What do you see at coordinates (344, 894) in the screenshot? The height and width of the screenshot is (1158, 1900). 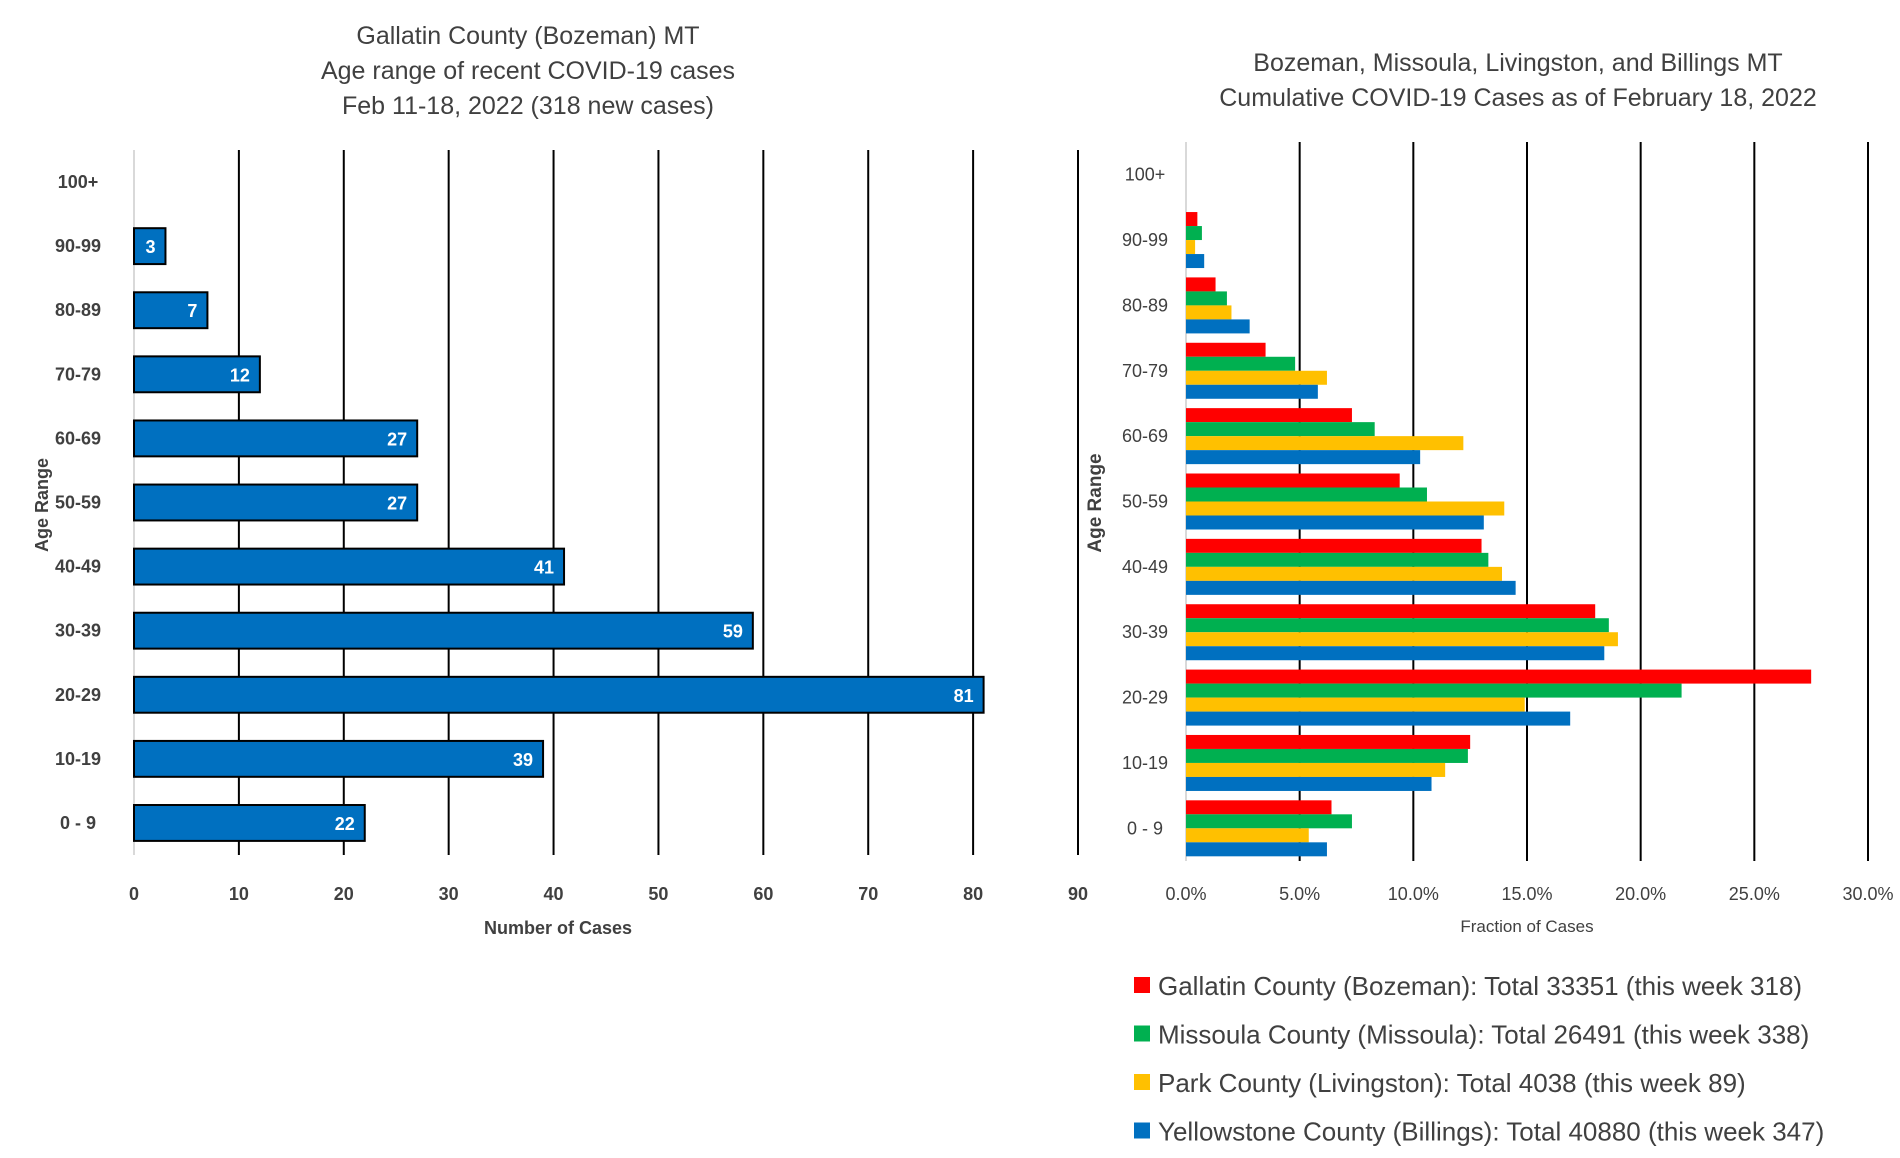 I see `left-x-tick-label: 20` at bounding box center [344, 894].